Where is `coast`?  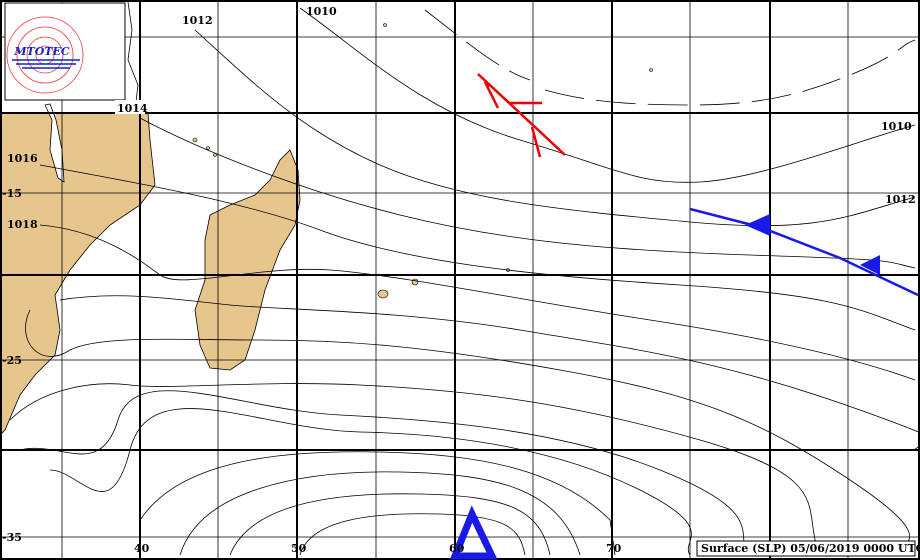 coast is located at coordinates (133, 56).